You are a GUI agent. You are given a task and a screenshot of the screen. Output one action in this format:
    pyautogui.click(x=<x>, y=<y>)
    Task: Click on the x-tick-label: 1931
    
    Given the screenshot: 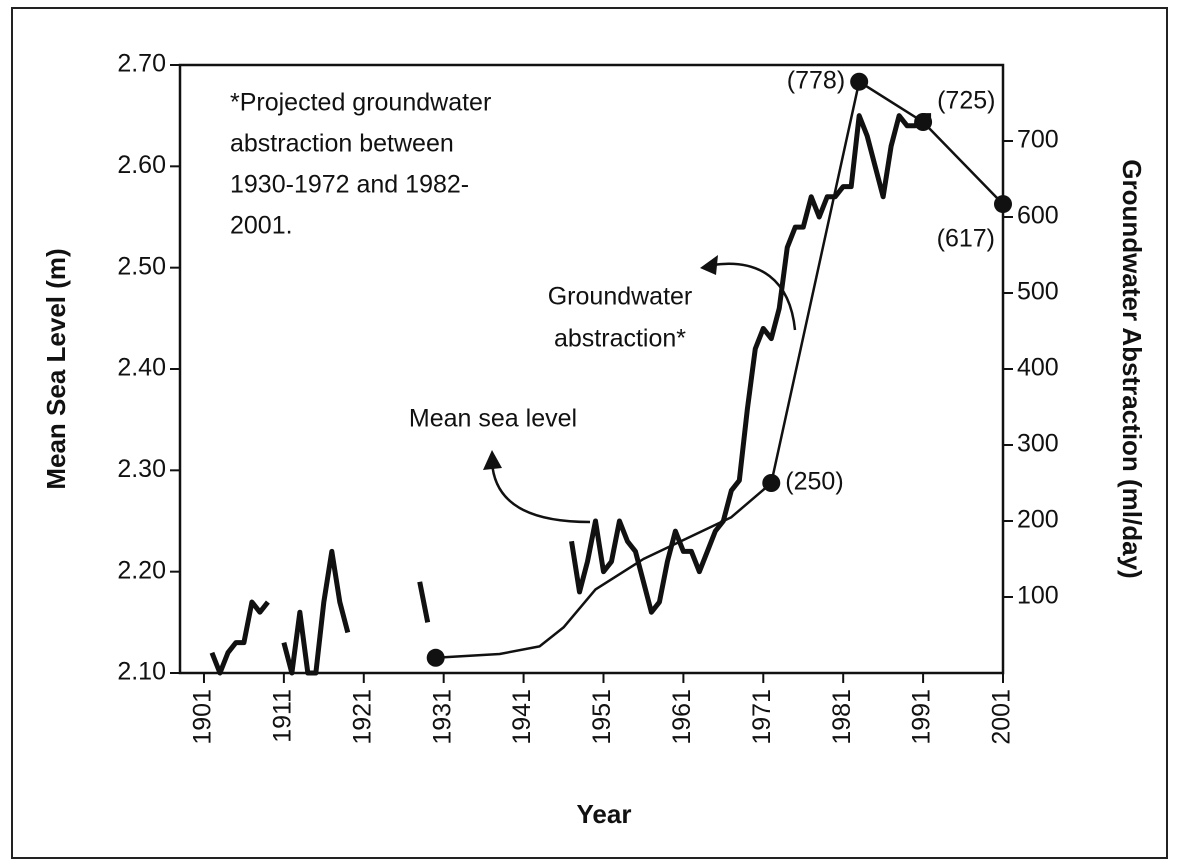 What is the action you would take?
    pyautogui.click(x=442, y=717)
    